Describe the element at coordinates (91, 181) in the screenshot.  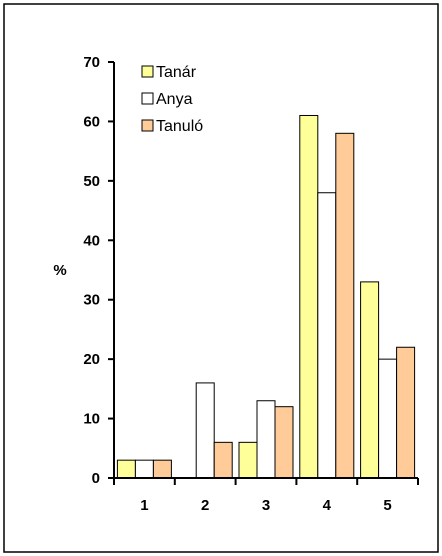
I see `y-tick-label-50: 50` at that location.